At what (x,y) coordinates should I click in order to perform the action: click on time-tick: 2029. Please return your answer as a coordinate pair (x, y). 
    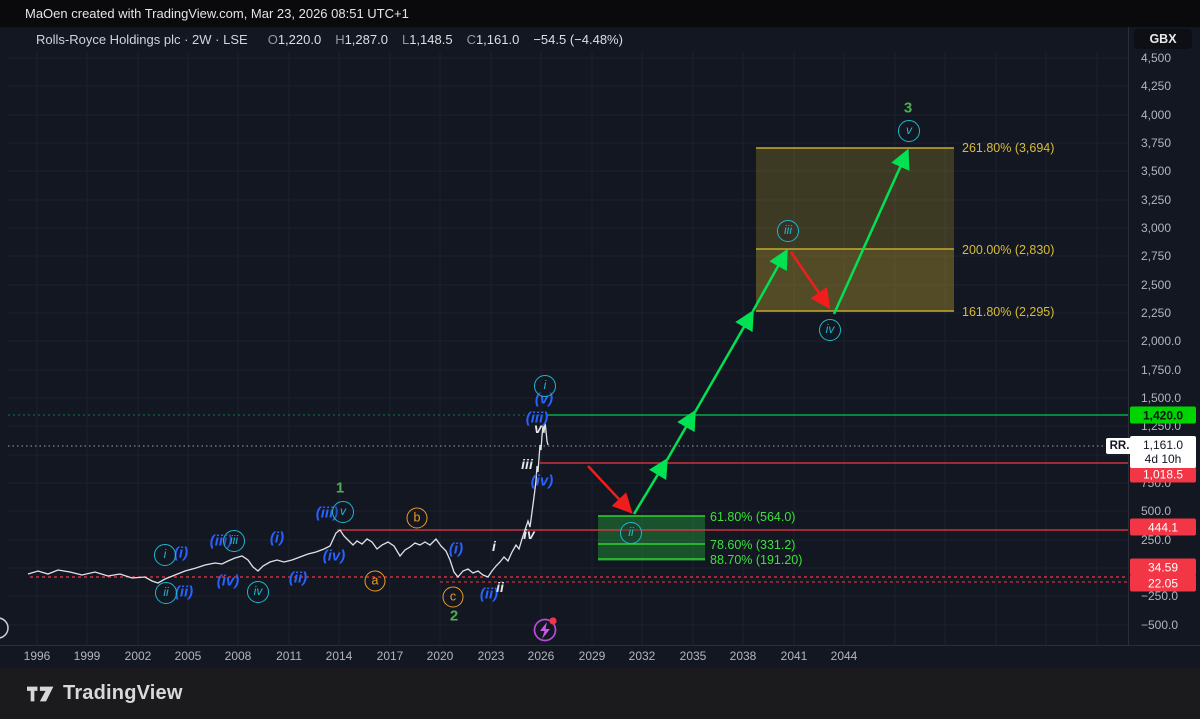
    Looking at the image, I should click on (592, 656).